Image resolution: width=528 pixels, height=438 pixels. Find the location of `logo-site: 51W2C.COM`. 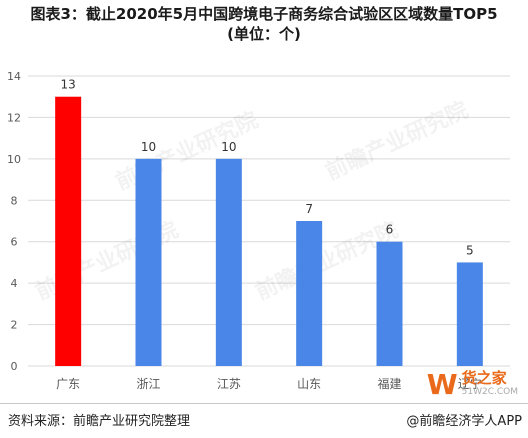

logo-site: 51W2C.COM is located at coordinates (489, 391).